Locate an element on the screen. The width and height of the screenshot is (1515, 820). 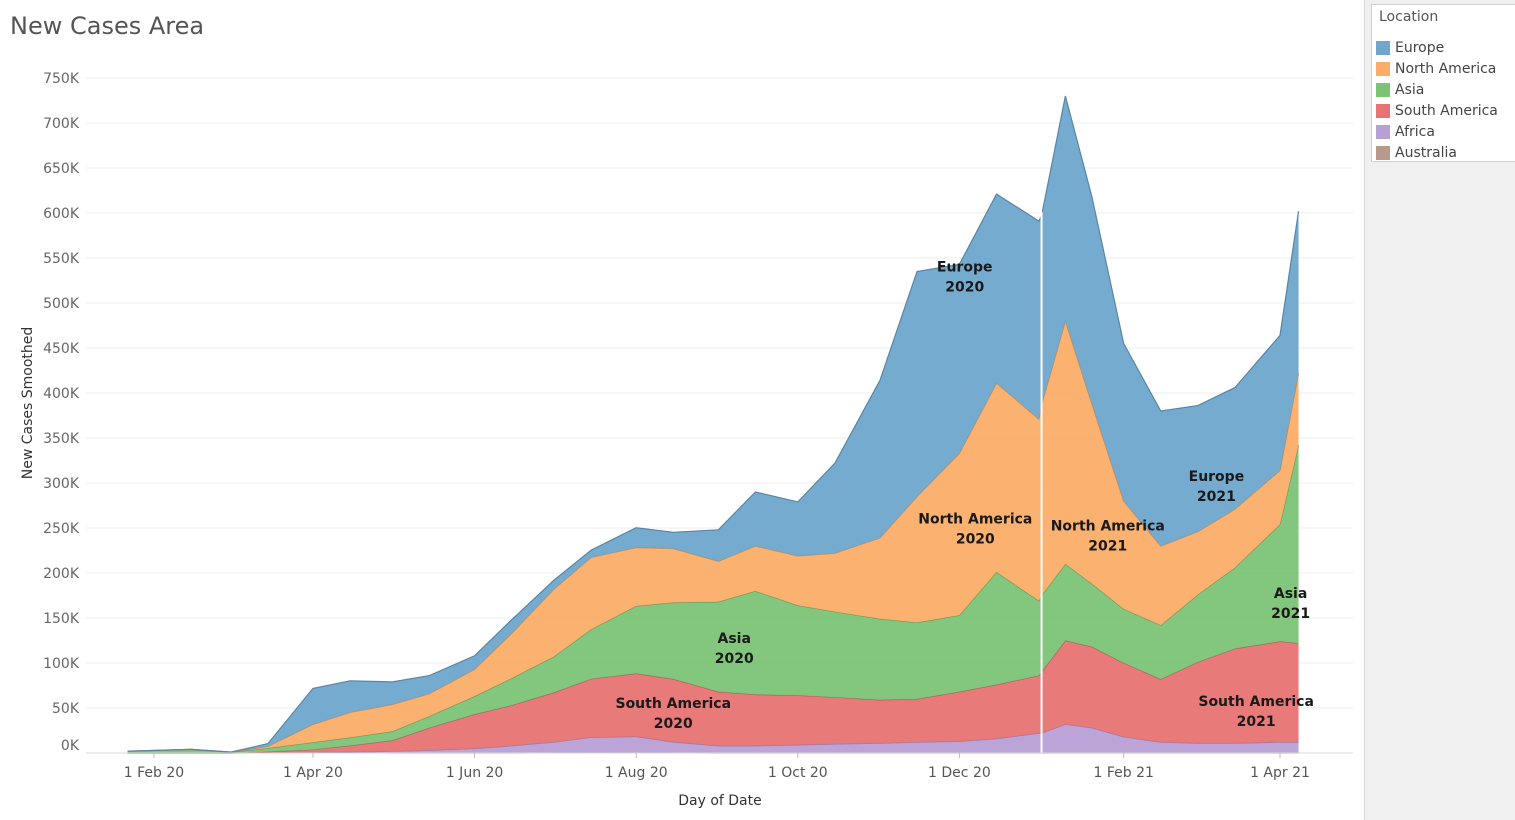
y-tick-label: 700K is located at coordinates (61, 124).